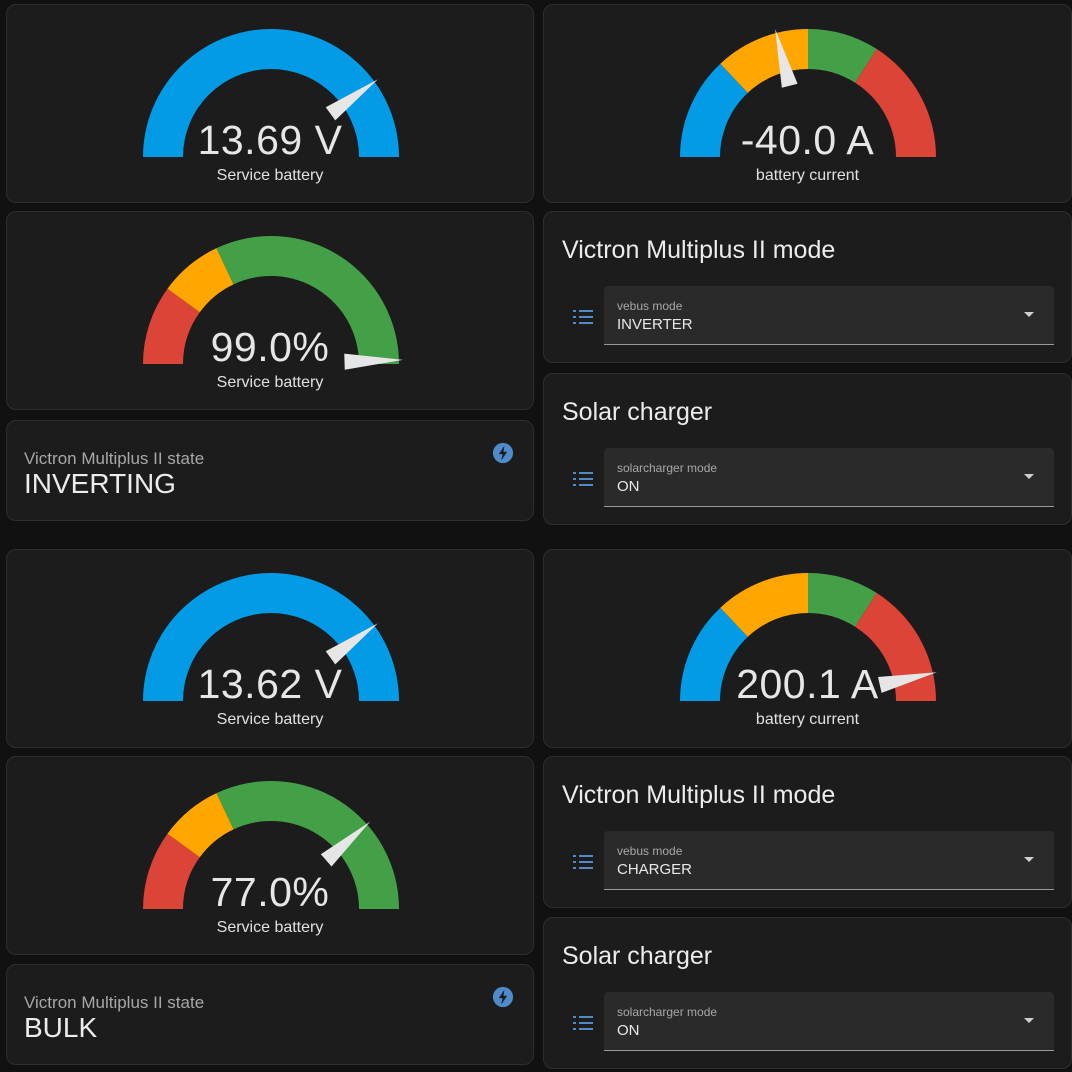 Image resolution: width=1072 pixels, height=1072 pixels. I want to click on soc-value: 77.0%, so click(270, 892).